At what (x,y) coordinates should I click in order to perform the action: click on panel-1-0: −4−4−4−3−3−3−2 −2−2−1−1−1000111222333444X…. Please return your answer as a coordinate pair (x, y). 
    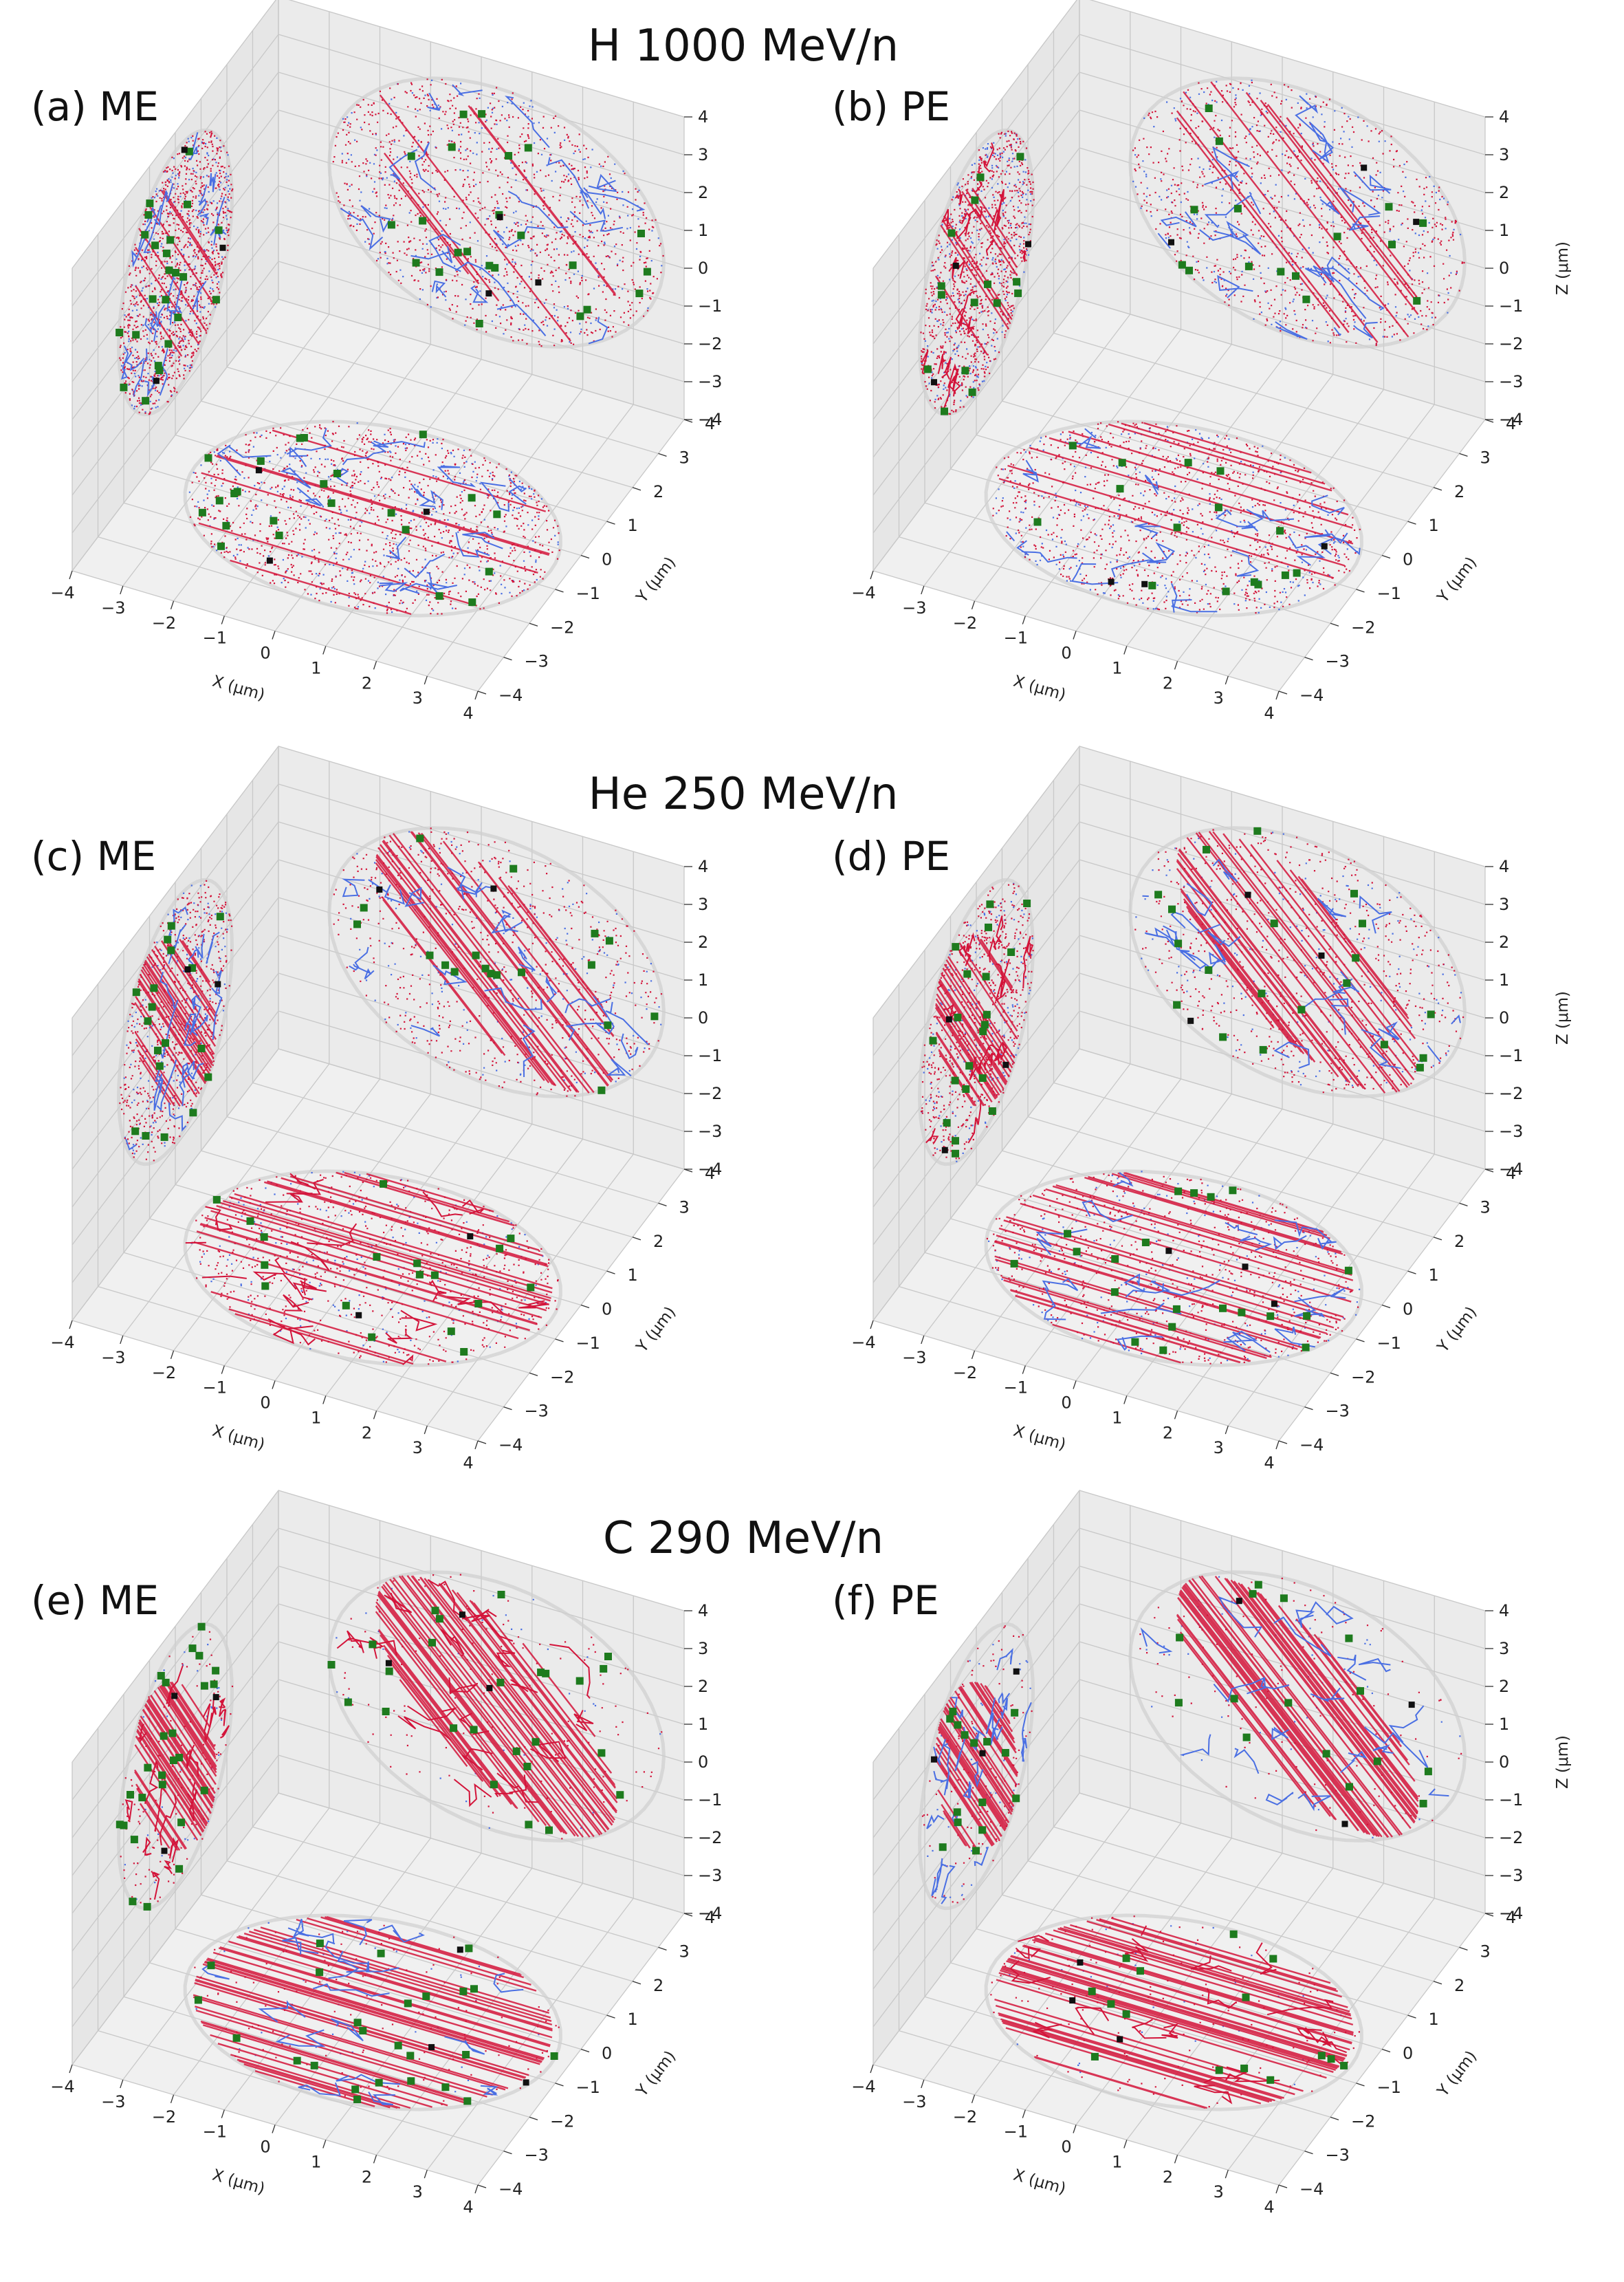
    Looking at the image, I should click on (1202, 362).